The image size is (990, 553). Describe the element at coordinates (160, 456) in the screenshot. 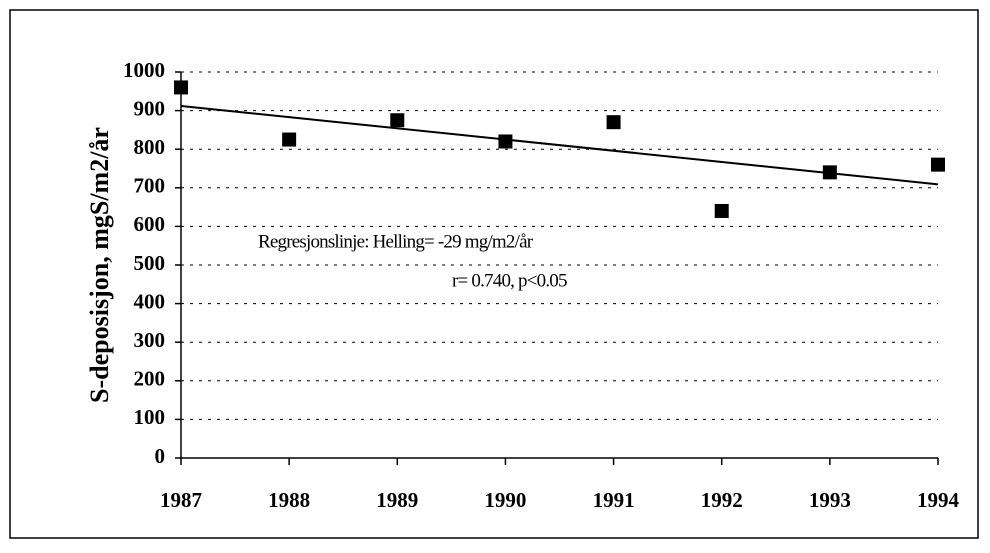

I see `y-tick-label: 0` at that location.